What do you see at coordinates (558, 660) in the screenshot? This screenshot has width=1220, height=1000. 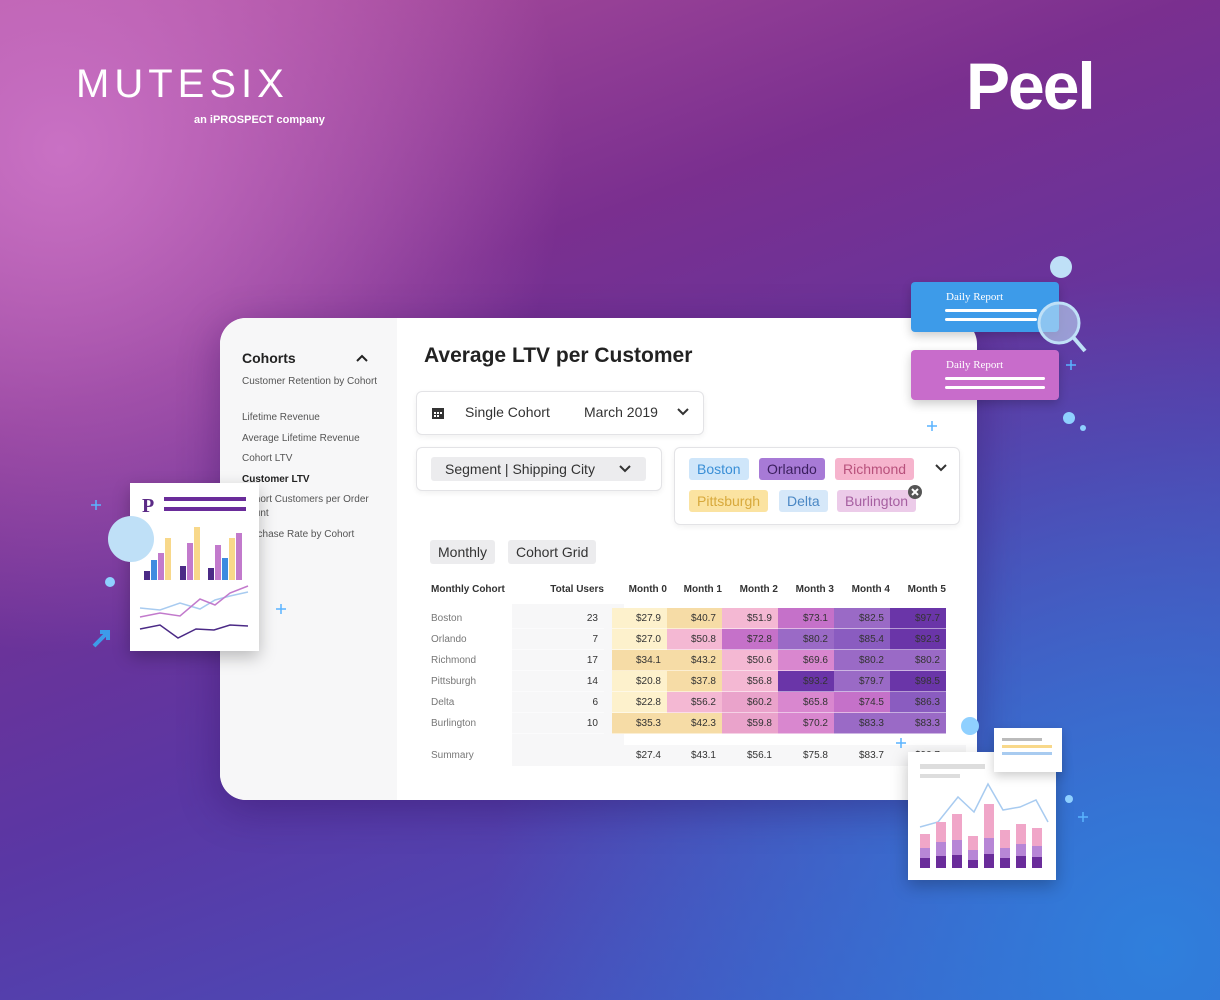 I see `table-cell: 17` at bounding box center [558, 660].